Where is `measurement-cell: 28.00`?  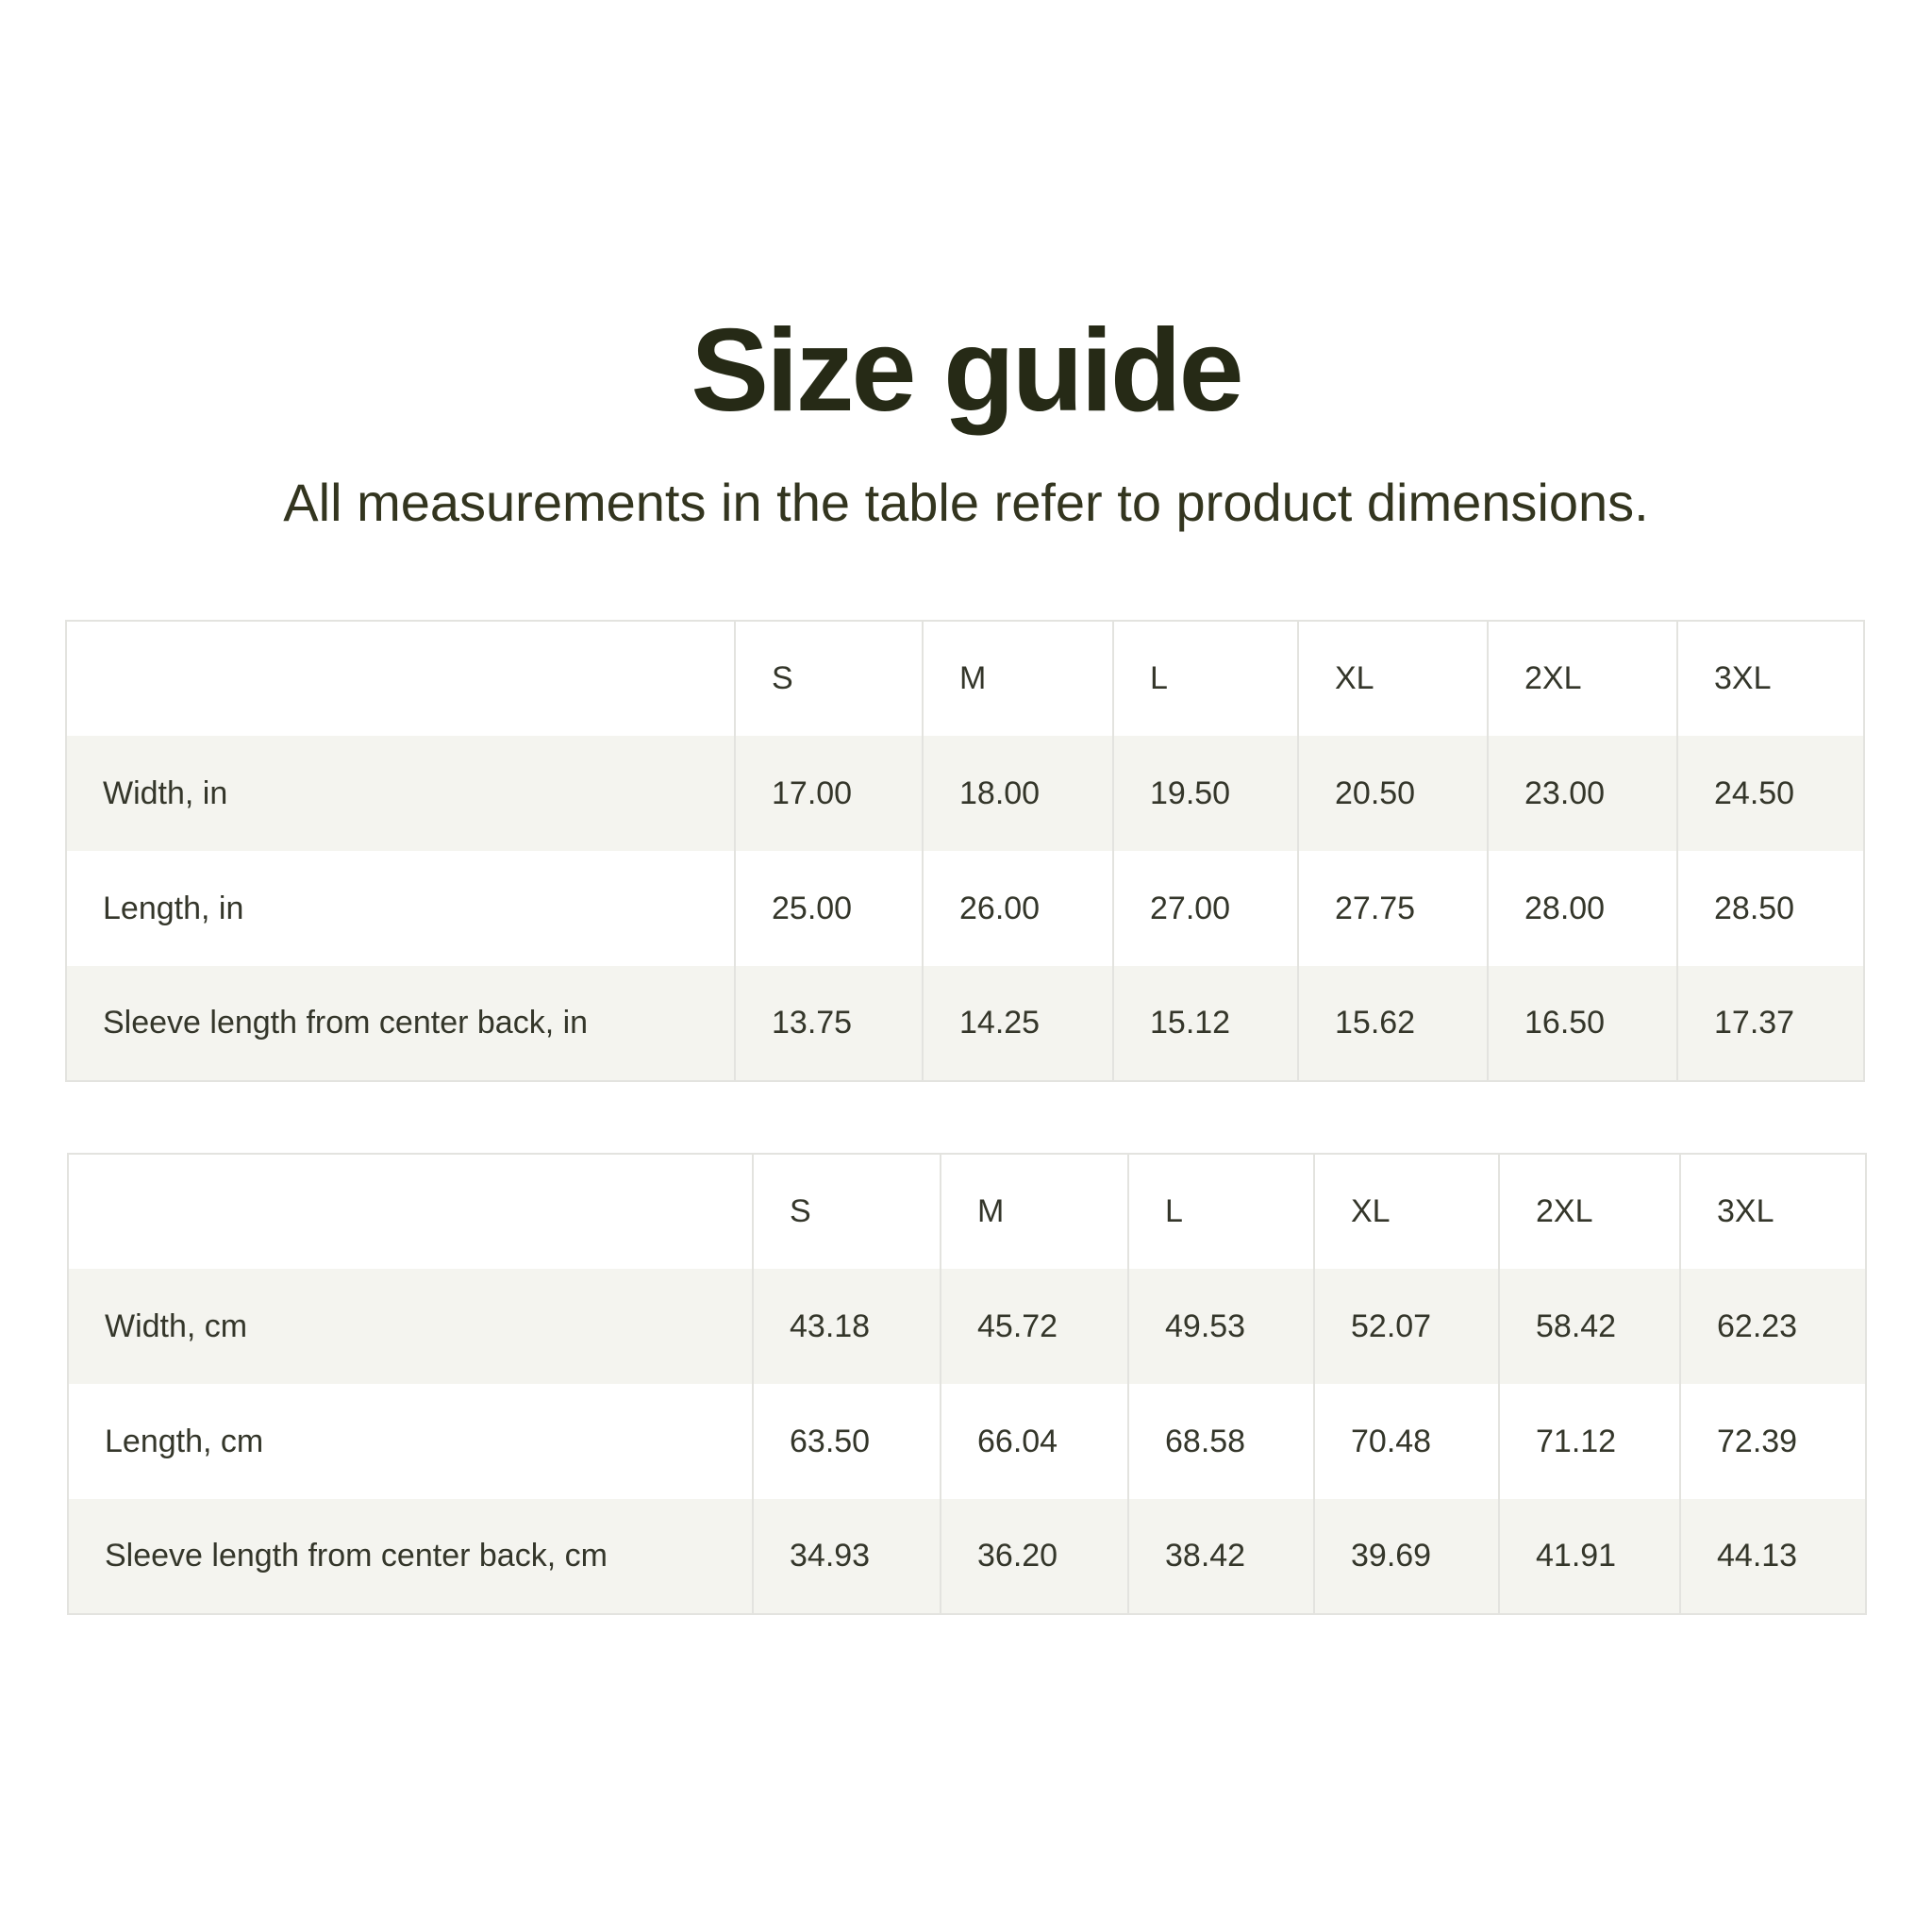 measurement-cell: 28.00 is located at coordinates (1582, 909).